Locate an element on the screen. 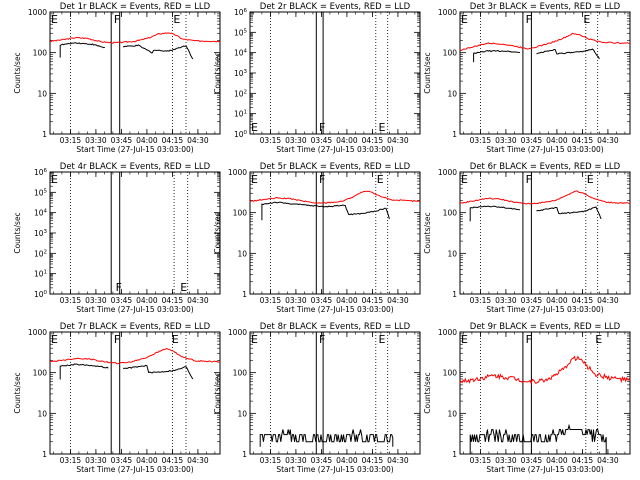  panel-title: Det 5r BLACK = Events, RED = LLD is located at coordinates (335, 167).